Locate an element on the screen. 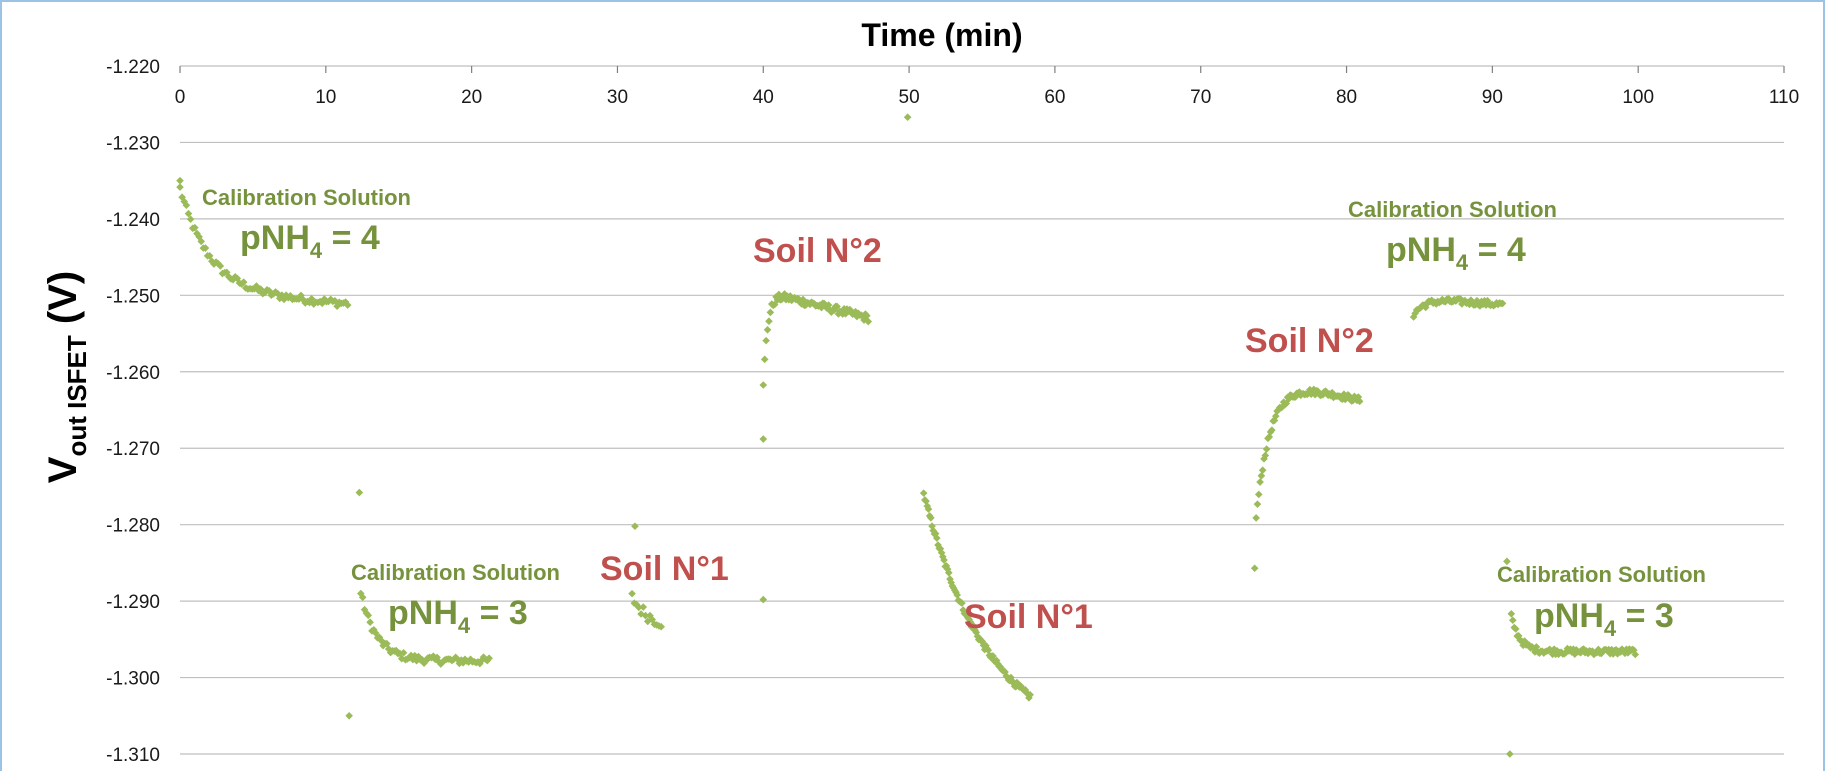  y-tick-label: -1.290 is located at coordinates (133, 602).